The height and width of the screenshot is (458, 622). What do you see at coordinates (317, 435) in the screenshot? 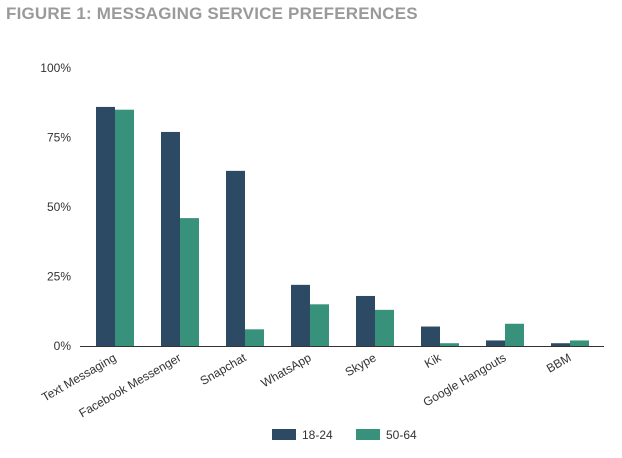
I see `legend-label: 18-24` at bounding box center [317, 435].